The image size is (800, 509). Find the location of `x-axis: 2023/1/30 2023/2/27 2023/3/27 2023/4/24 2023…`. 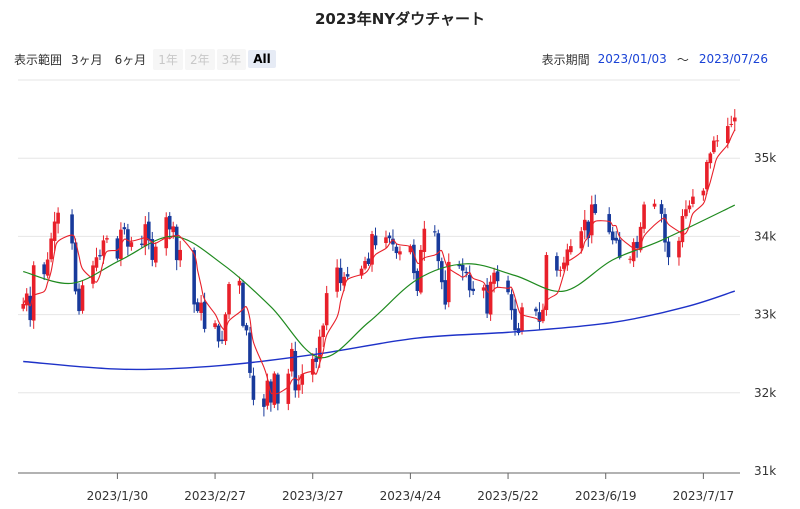

x-axis: 2023/1/30 2023/2/27 2023/3/27 2023/4/24 2023… is located at coordinates (379, 487).